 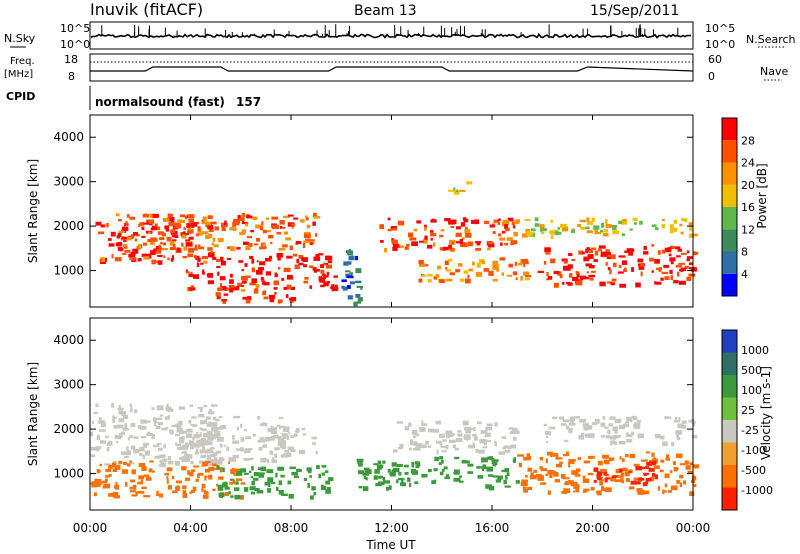 I want to click on freq-right-tick-bottom: 0, so click(x=711, y=76).